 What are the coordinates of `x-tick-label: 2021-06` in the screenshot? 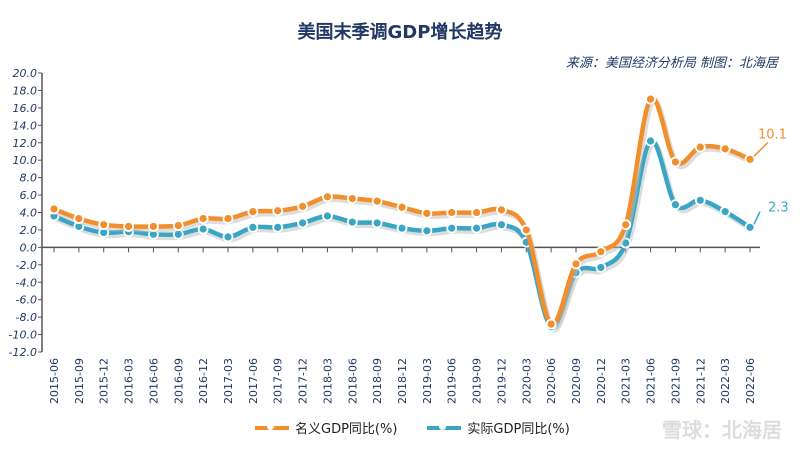 It's located at (651, 381).